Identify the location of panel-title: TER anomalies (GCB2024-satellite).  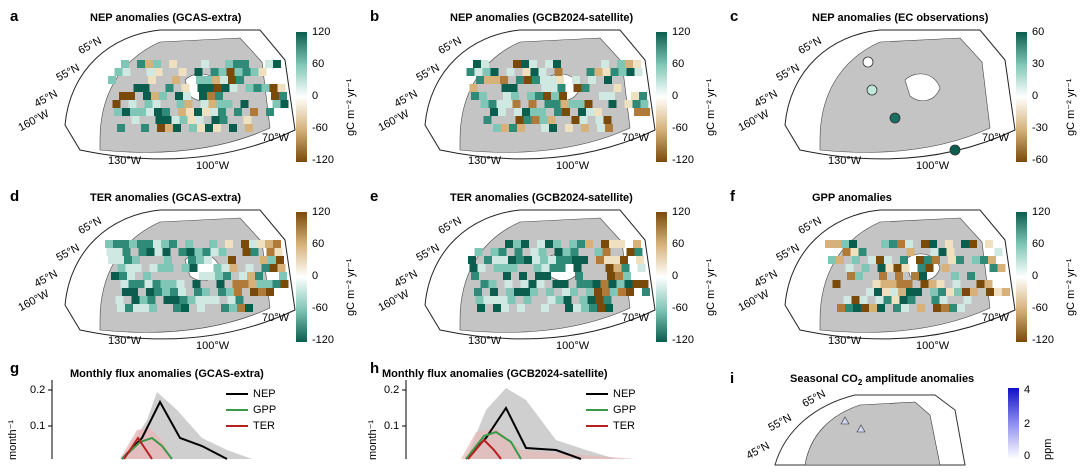
(541, 198).